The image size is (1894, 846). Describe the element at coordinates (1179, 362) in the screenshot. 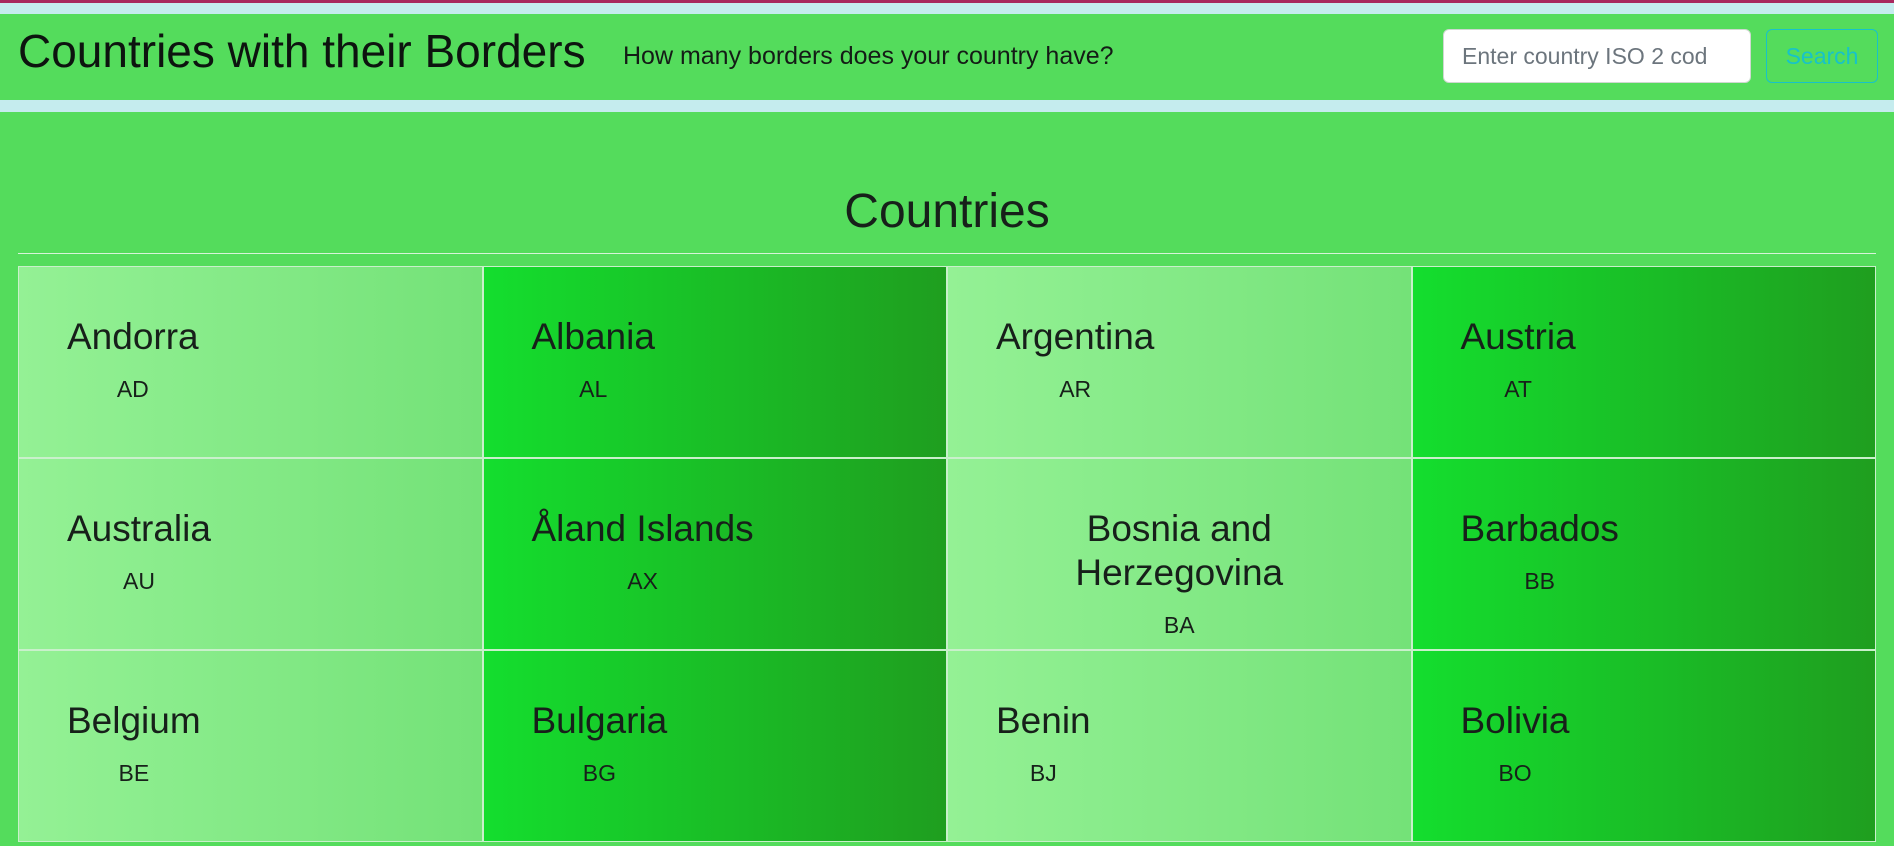

I see `country-card-ar: Argentina AR` at that location.